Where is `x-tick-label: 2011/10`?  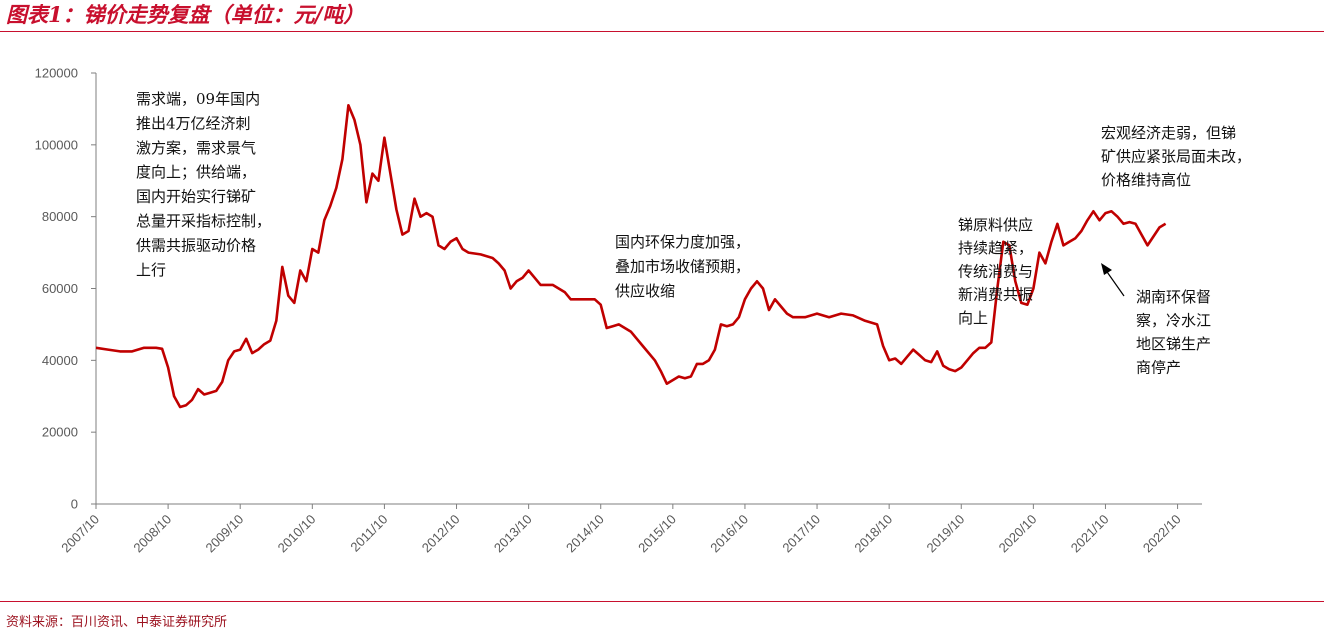 x-tick-label: 2011/10 is located at coordinates (368, 533).